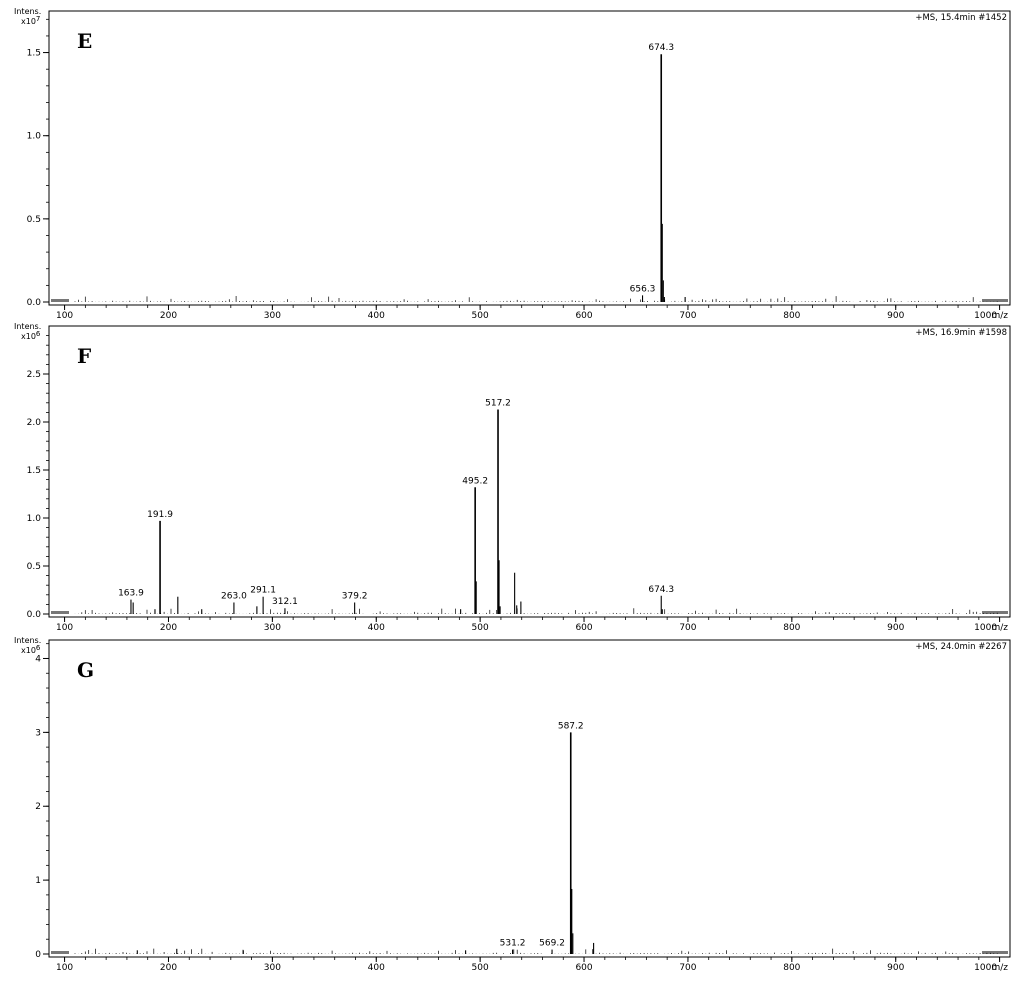 The height and width of the screenshot is (983, 1024). What do you see at coordinates (961, 333) in the screenshot?
I see `scan-info: +MS, 16.9min #1598` at bounding box center [961, 333].